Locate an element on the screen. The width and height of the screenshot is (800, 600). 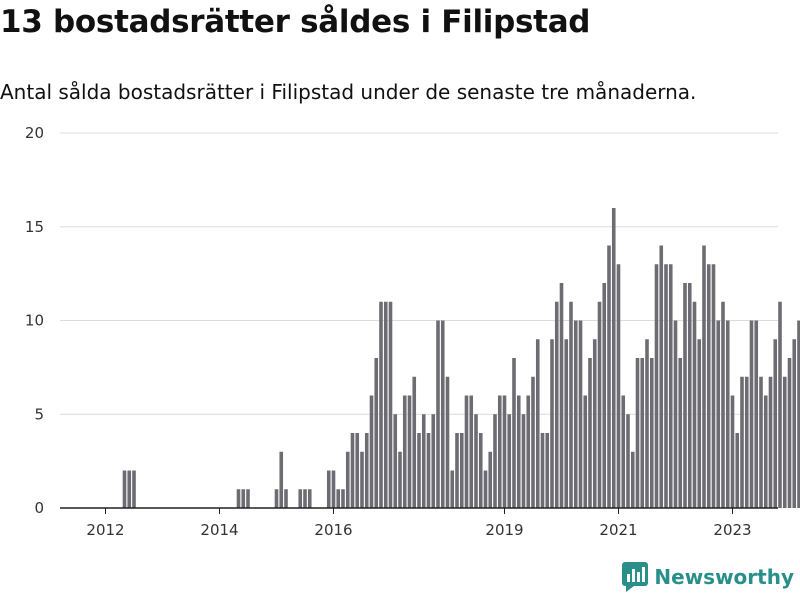
brand-name: Newsworthy is located at coordinates (724, 577).